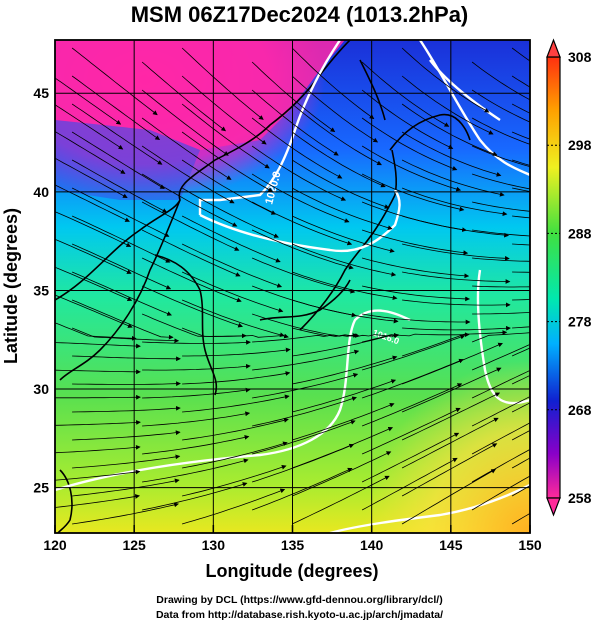 The width and height of the screenshot is (599, 625). Describe the element at coordinates (41, 389) in the screenshot. I see `lat-tick-label: 30` at that location.